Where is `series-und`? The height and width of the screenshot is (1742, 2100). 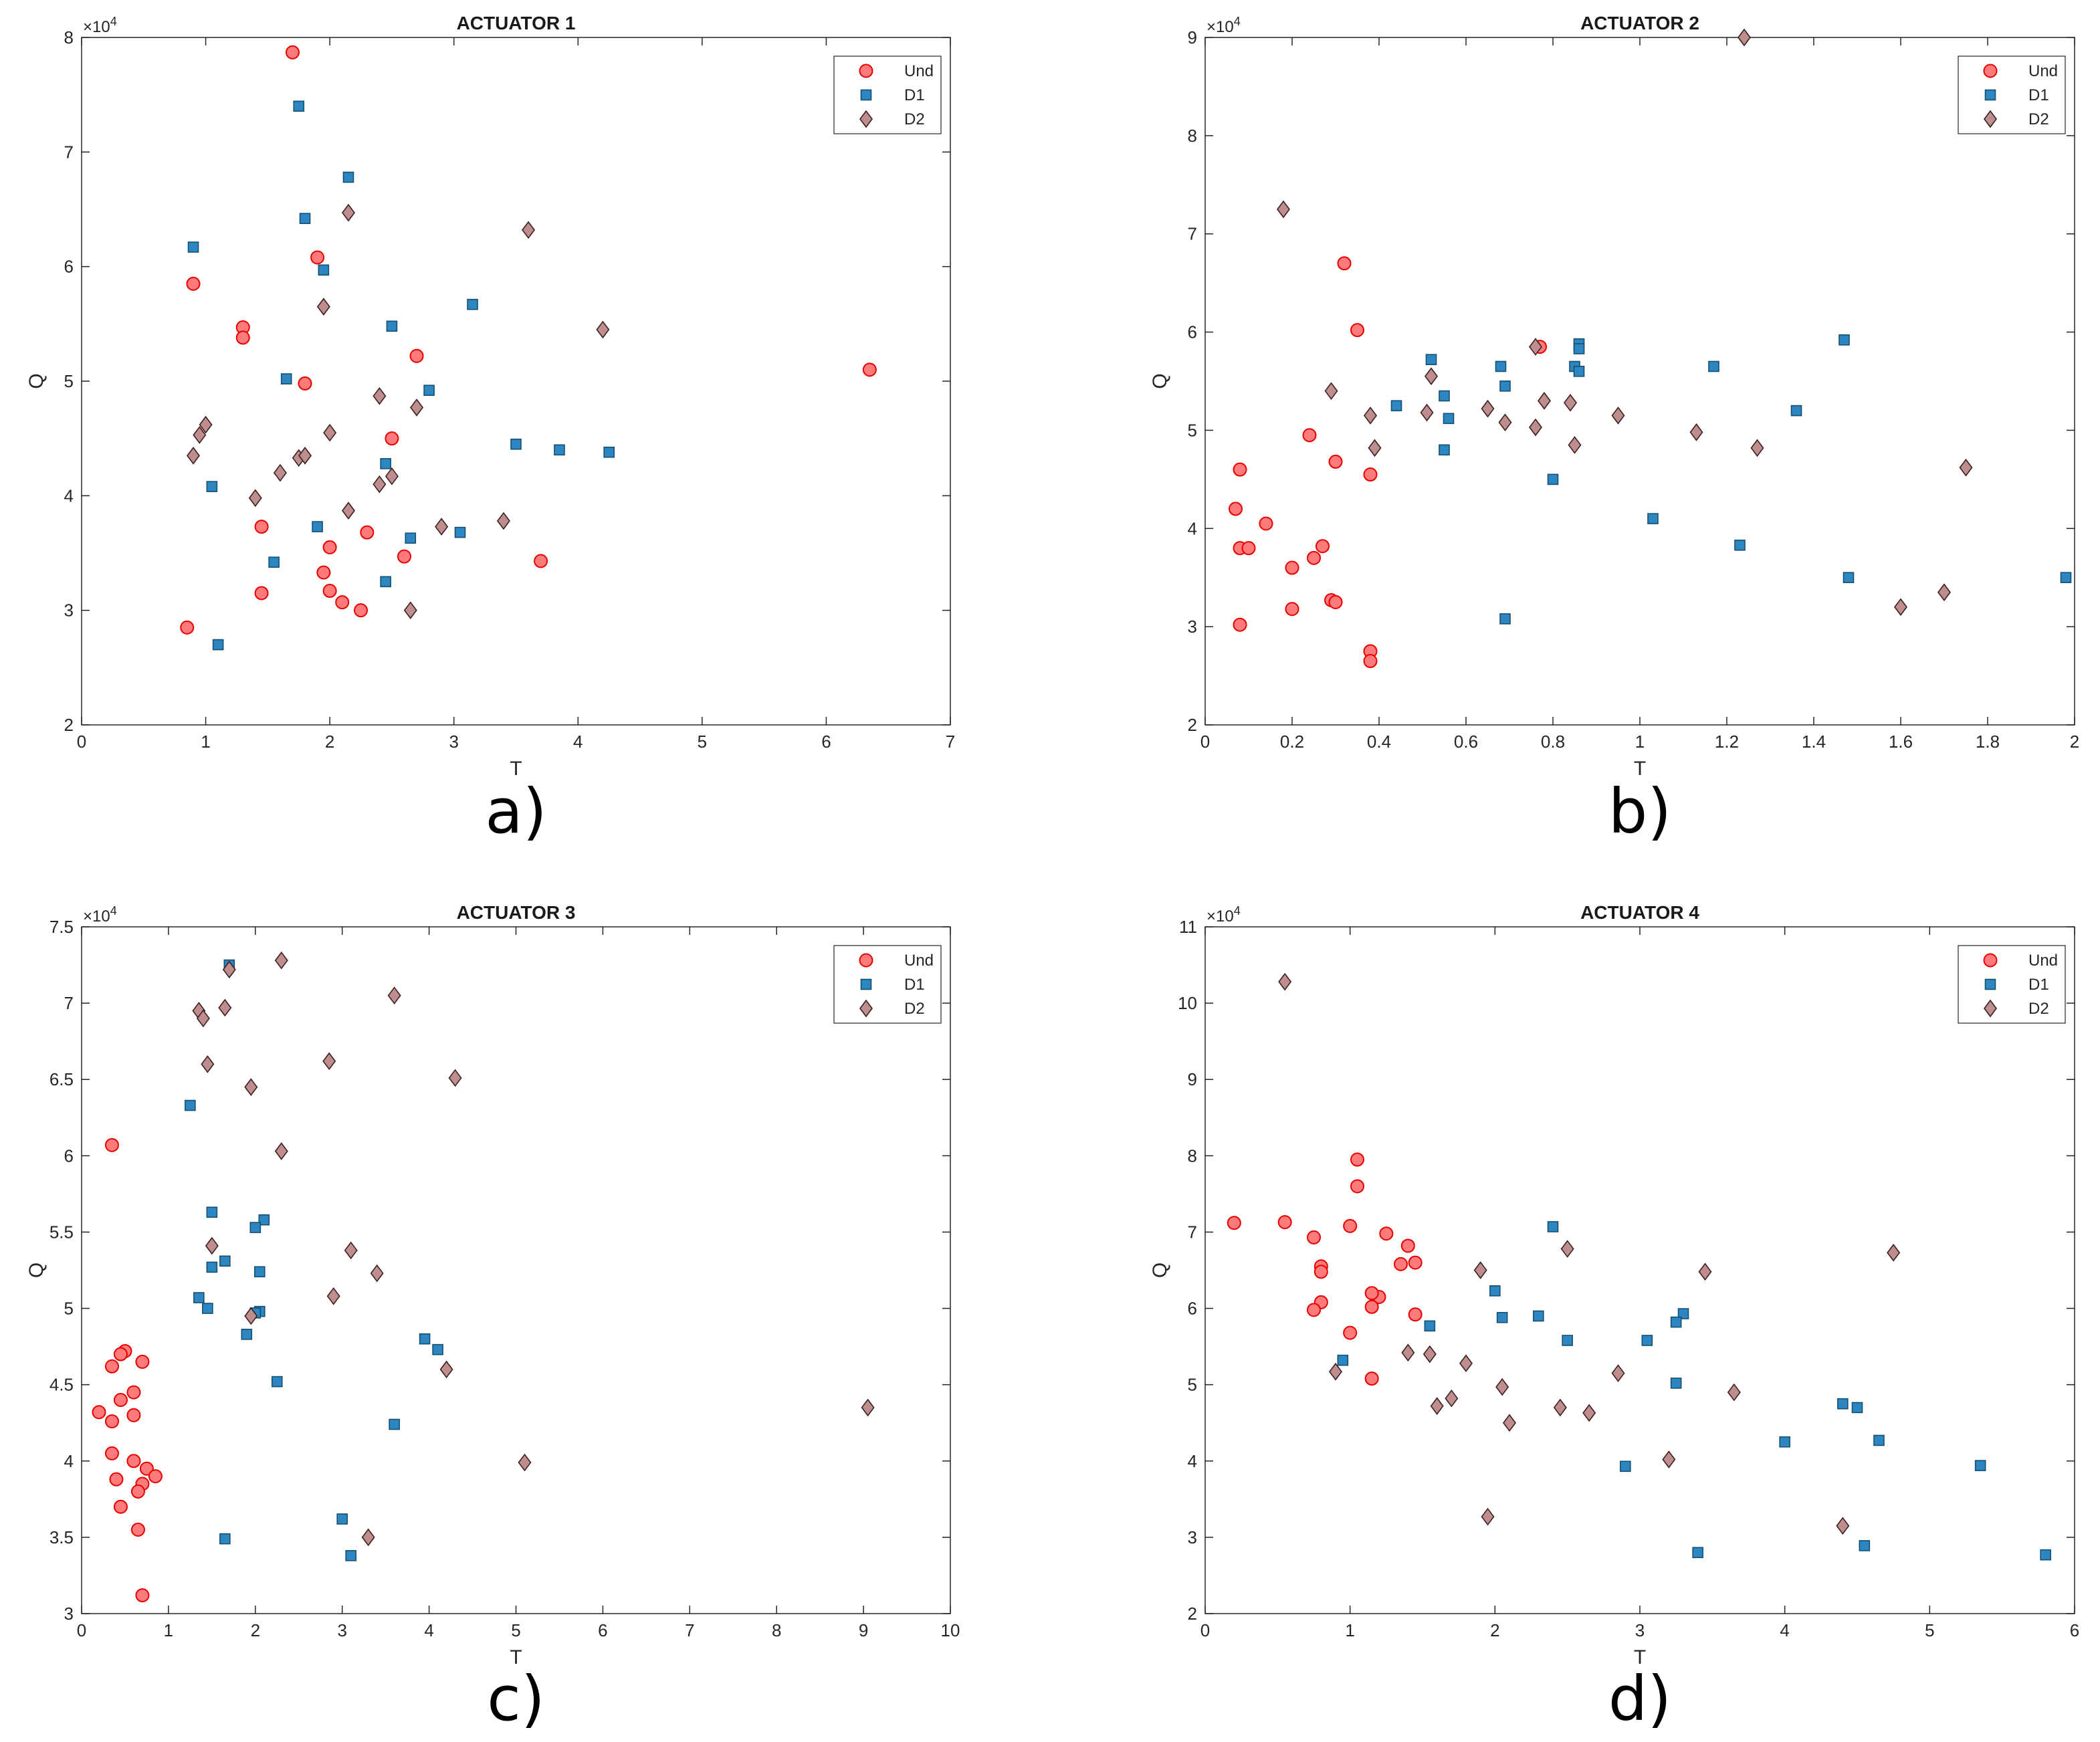 series-und is located at coordinates (1325, 1269).